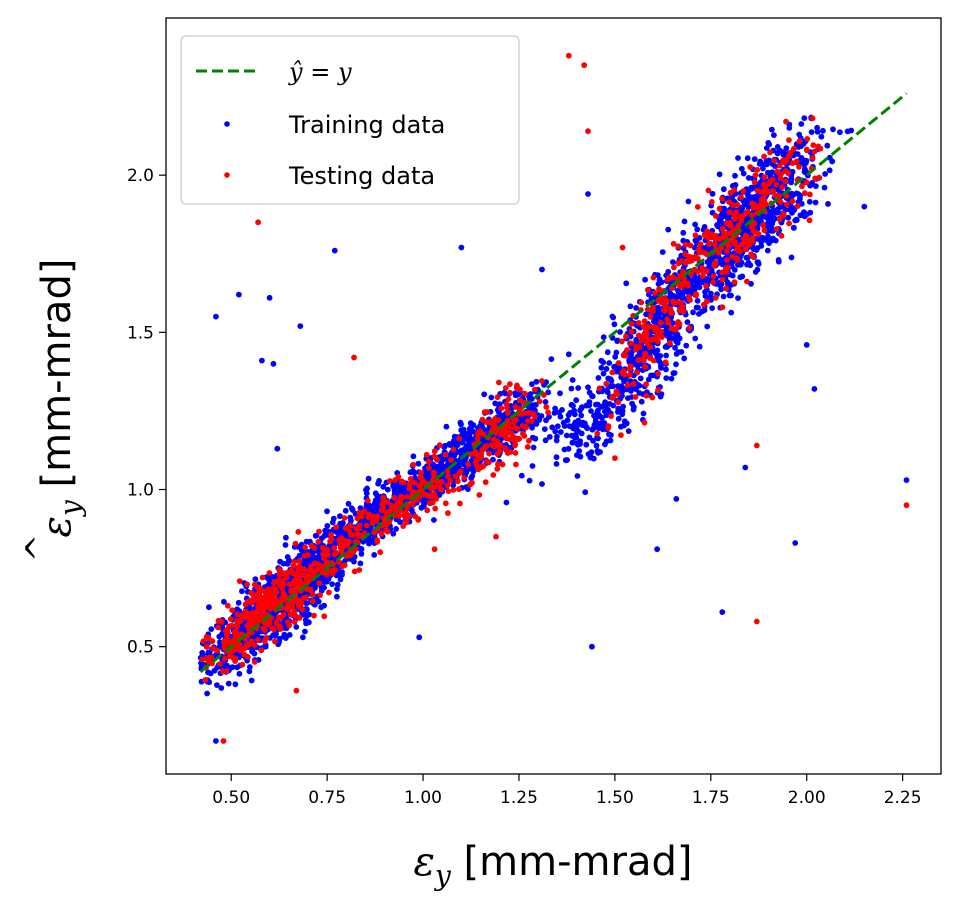 This screenshot has height=915, width=960. What do you see at coordinates (231, 798) in the screenshot?
I see `x-tick-label: 0.50` at bounding box center [231, 798].